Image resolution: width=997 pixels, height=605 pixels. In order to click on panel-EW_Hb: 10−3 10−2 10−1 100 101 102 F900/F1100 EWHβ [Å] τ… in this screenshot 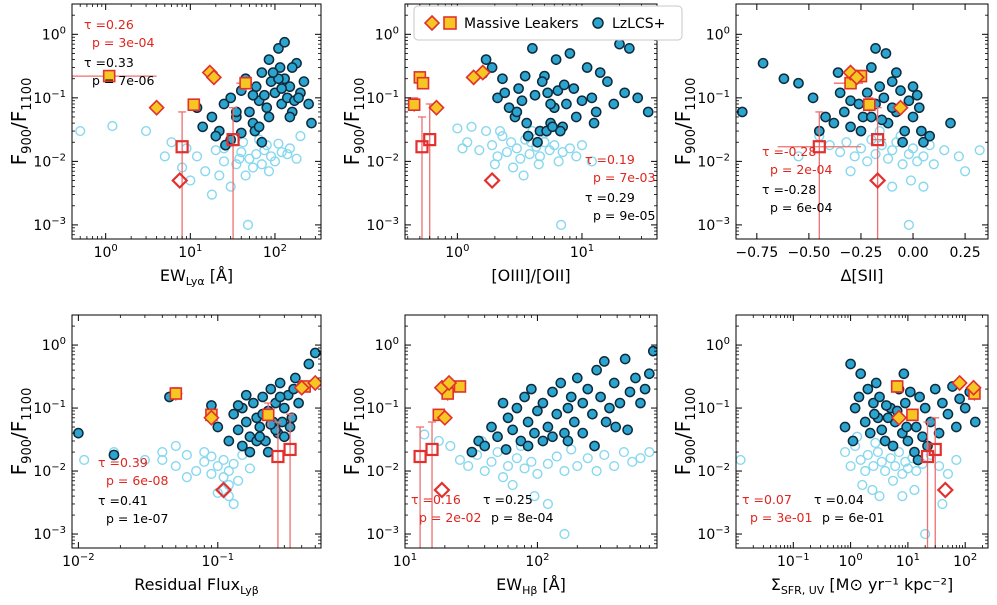, I will do `click(499, 455)`.